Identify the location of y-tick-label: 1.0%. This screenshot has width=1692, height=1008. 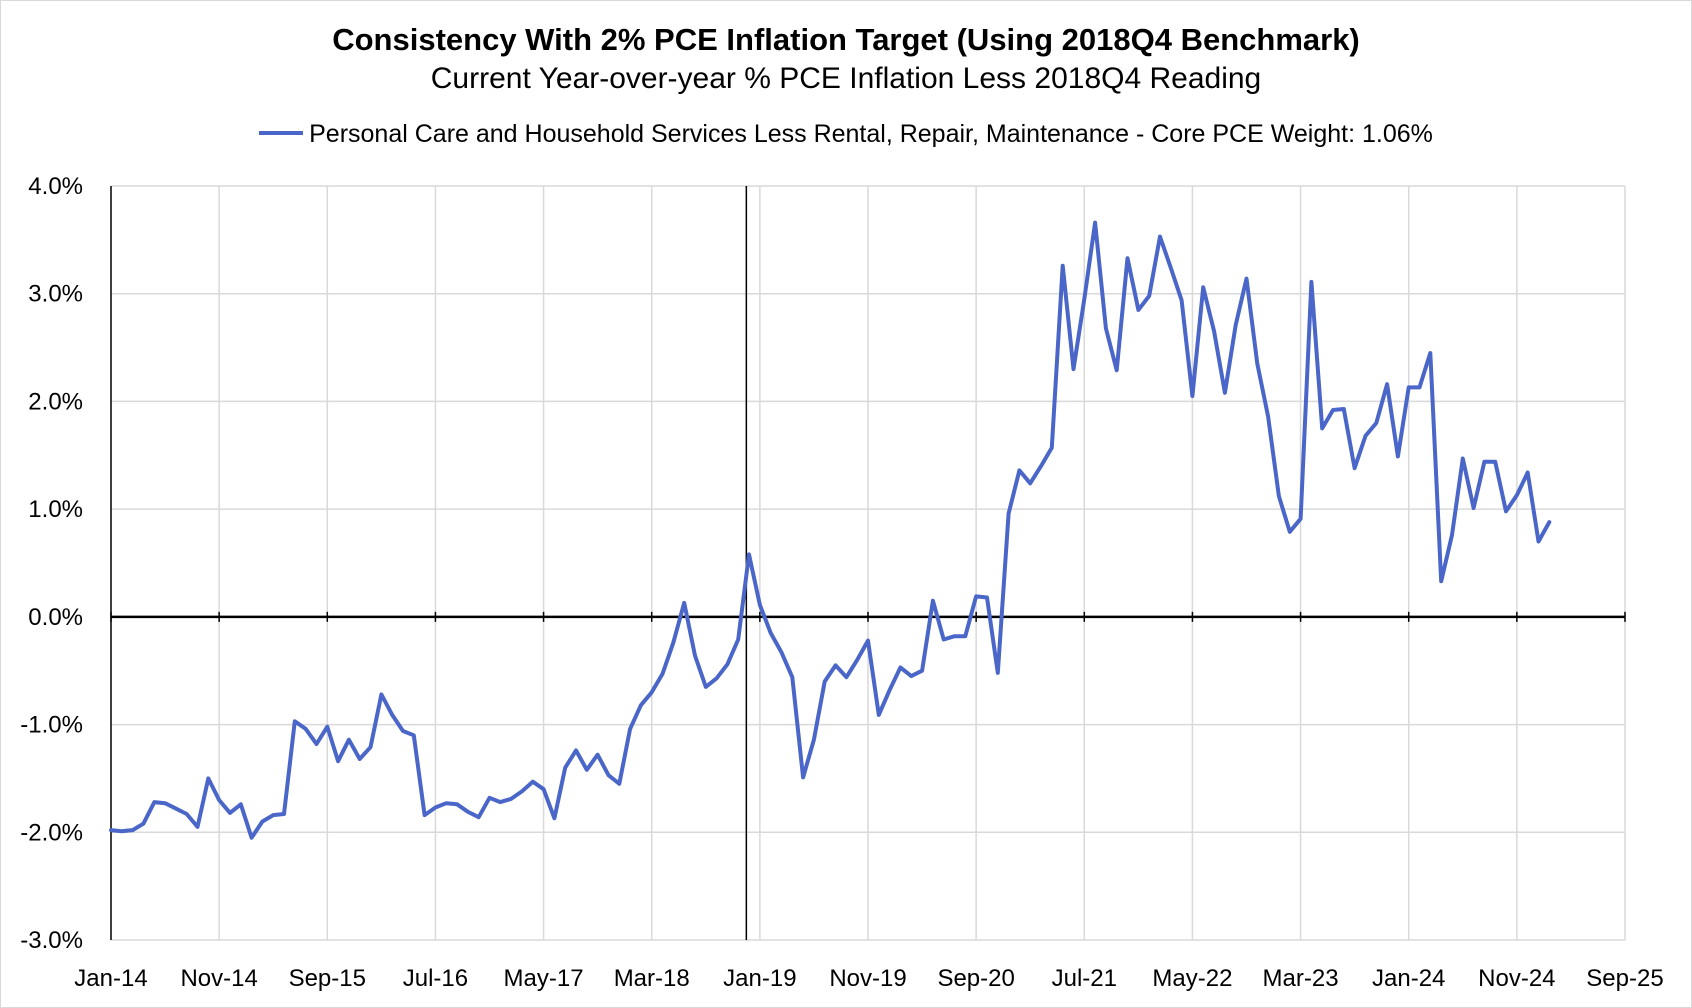
(55, 509).